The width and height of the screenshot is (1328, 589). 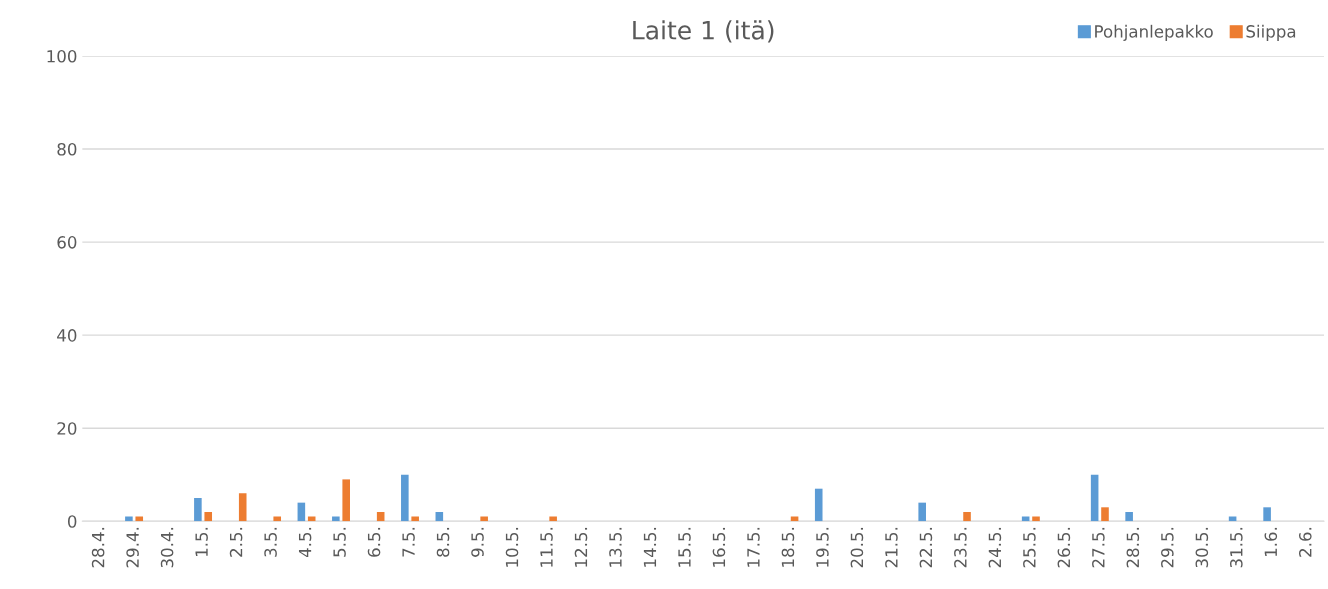 I want to click on x-tick-label: 30.4., so click(x=167, y=547).